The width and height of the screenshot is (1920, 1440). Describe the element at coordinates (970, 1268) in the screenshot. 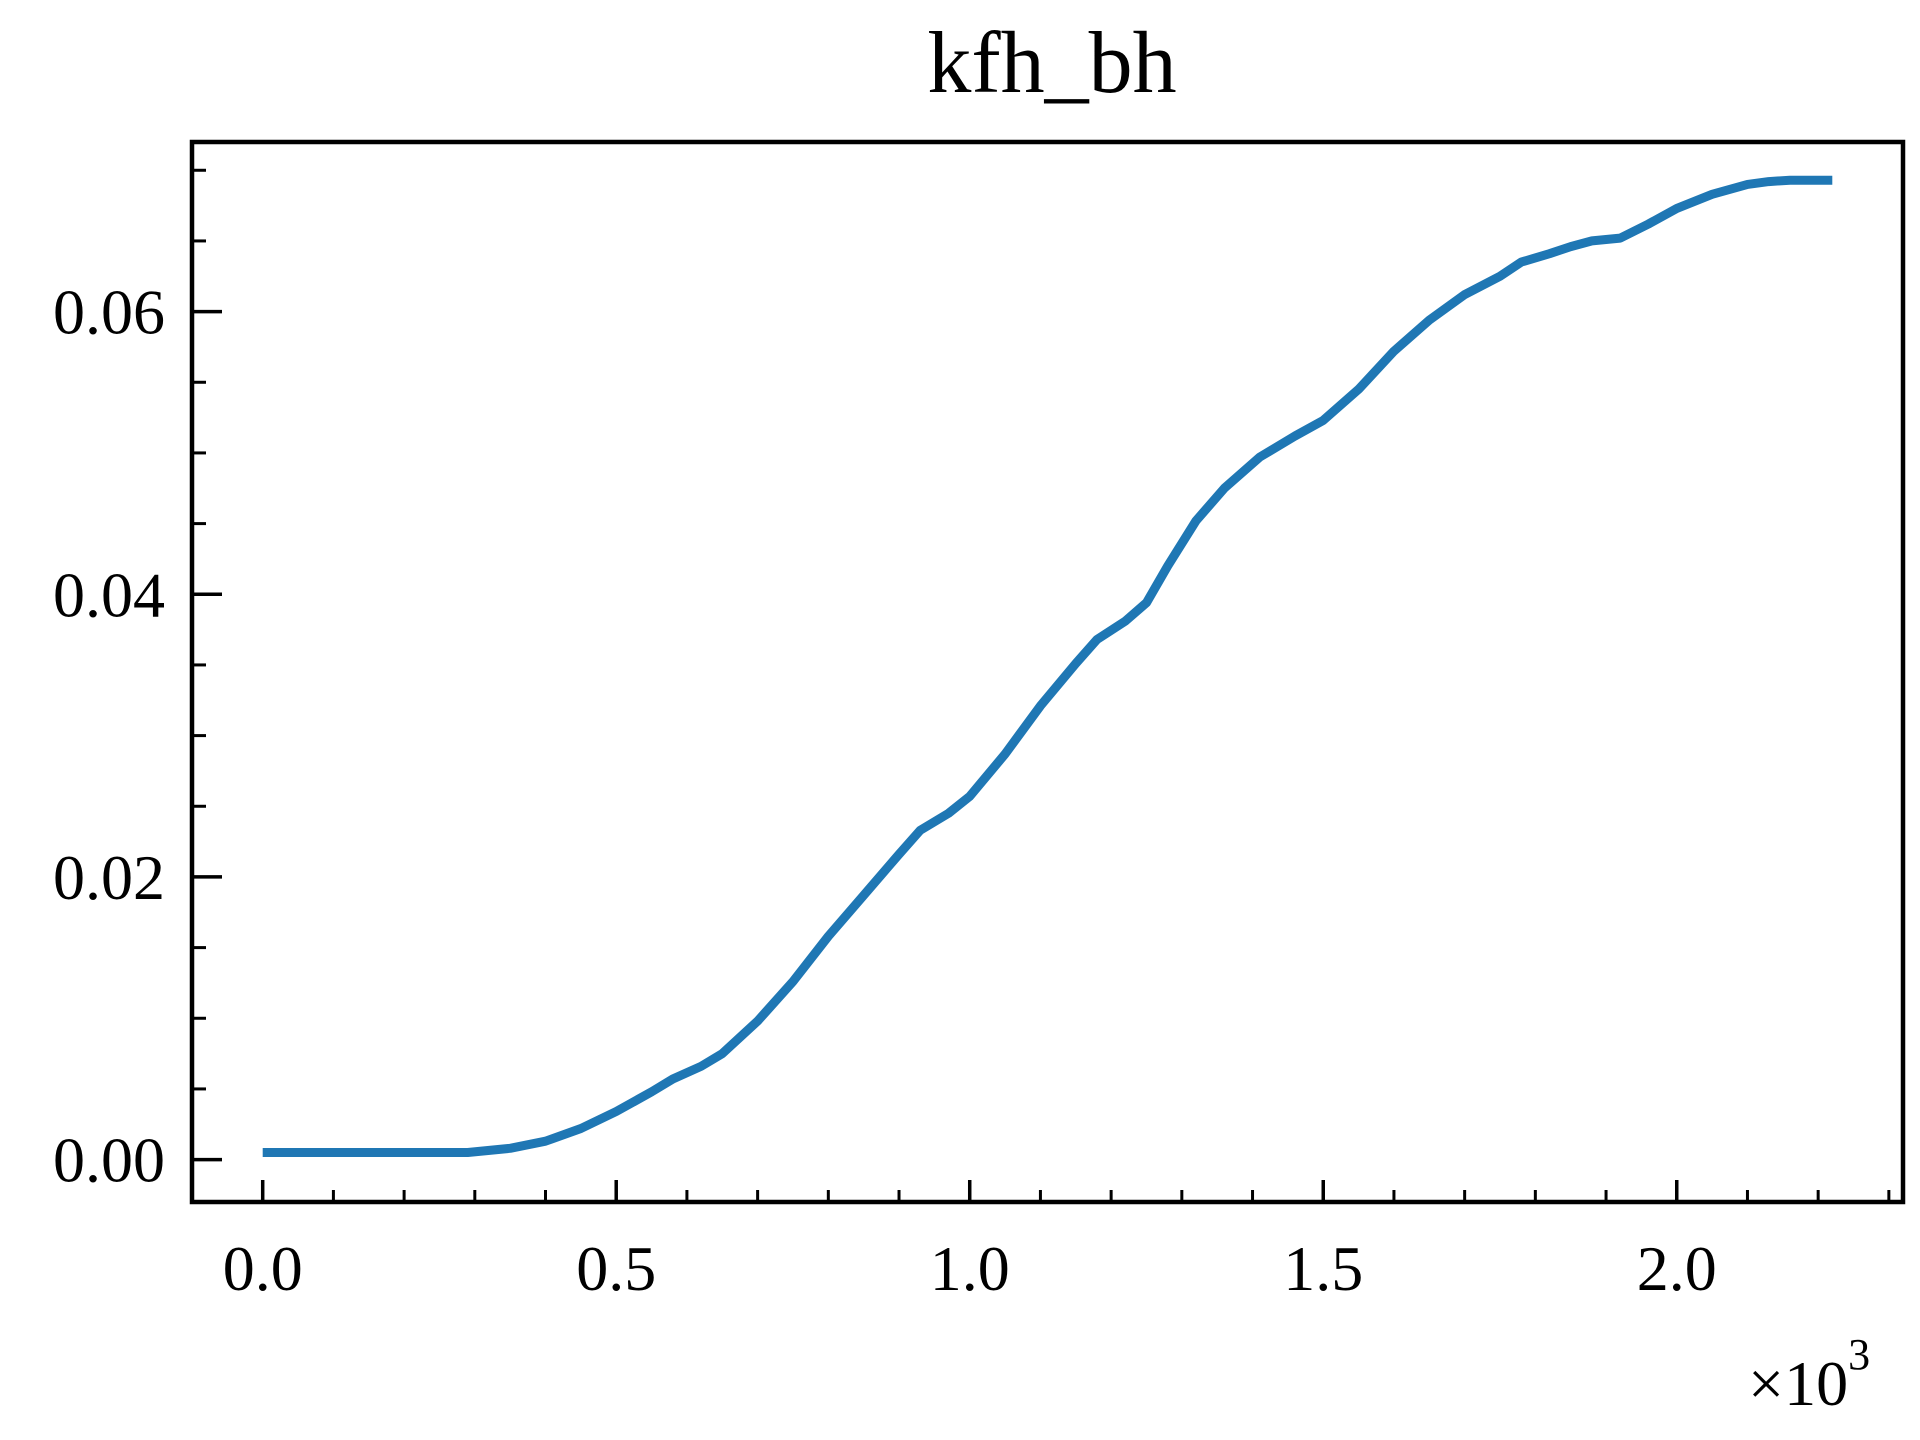

I see `x-tick-label: 1.0` at that location.